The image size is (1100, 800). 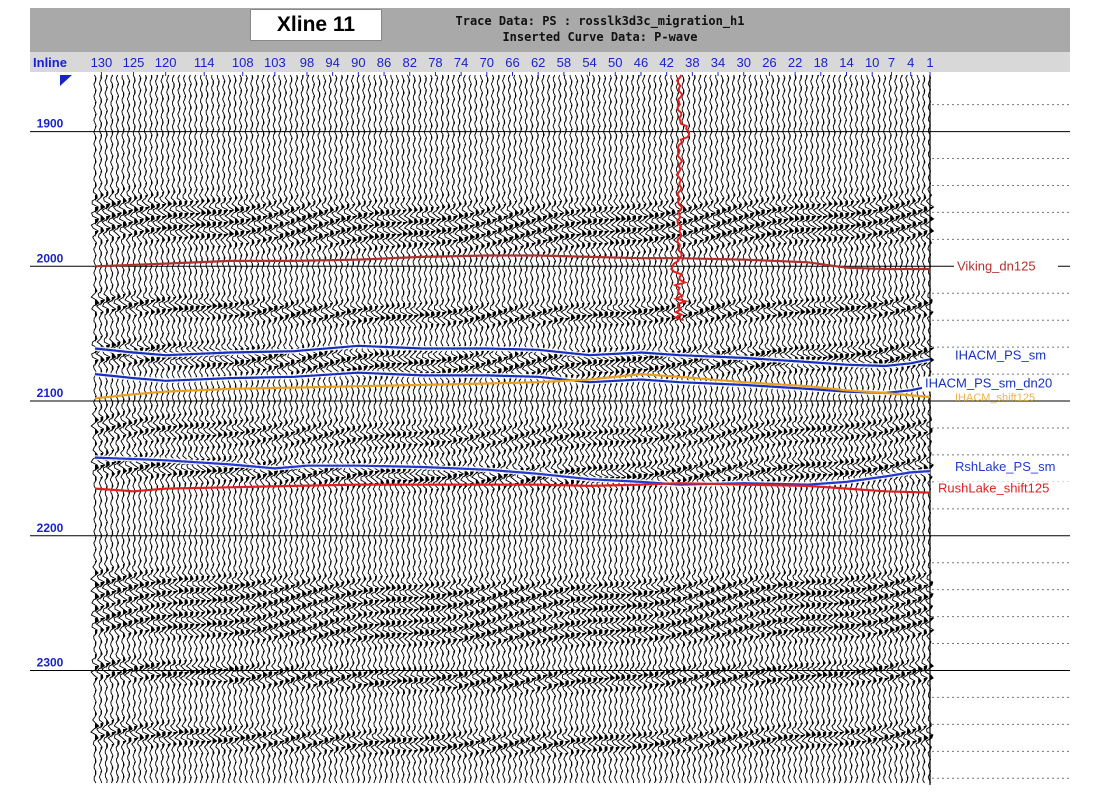 I want to click on y-tick-label: 2000, so click(x=50, y=258).